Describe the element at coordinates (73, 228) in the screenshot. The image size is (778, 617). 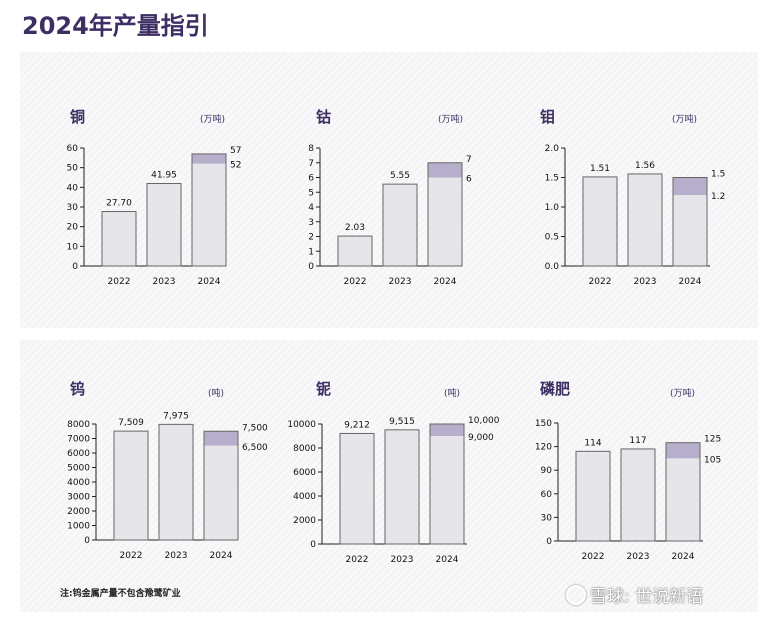
I see `y-tick-label: 20` at that location.